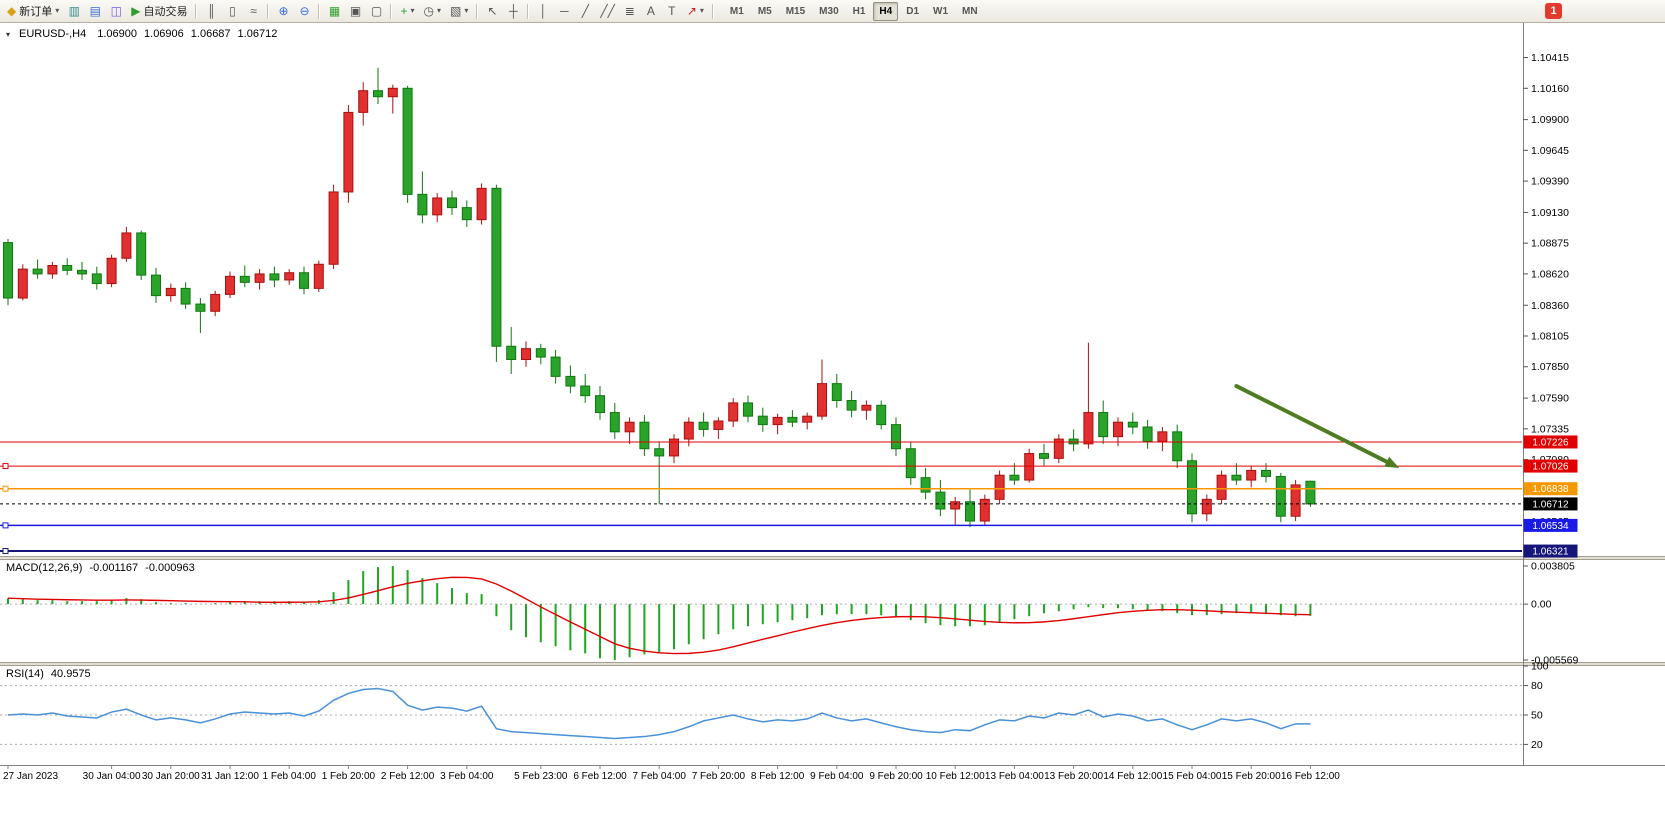  What do you see at coordinates (886, 11) in the screenshot?
I see `tf-button-H4: H4` at bounding box center [886, 11].